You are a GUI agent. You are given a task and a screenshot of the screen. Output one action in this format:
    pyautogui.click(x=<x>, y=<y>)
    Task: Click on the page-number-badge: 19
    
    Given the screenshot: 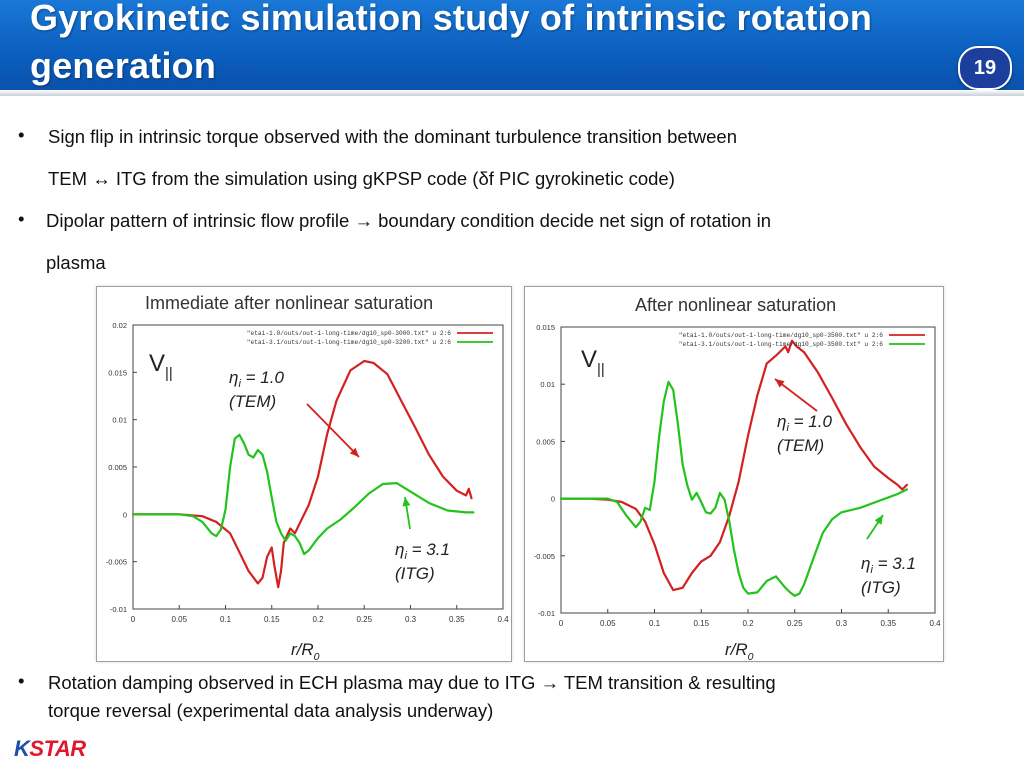 What is the action you would take?
    pyautogui.click(x=985, y=68)
    